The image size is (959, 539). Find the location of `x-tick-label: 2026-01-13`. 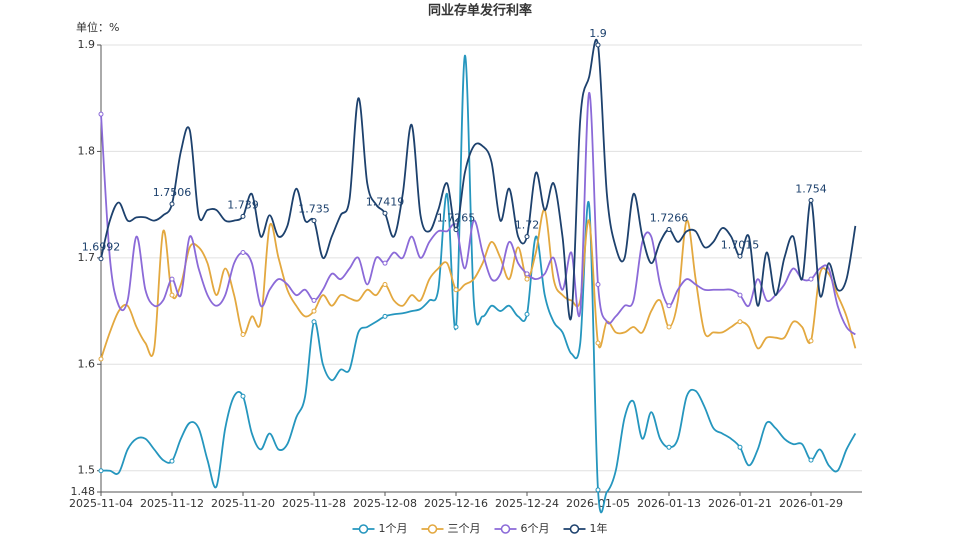

x-tick-label: 2026-01-13 is located at coordinates (669, 503).